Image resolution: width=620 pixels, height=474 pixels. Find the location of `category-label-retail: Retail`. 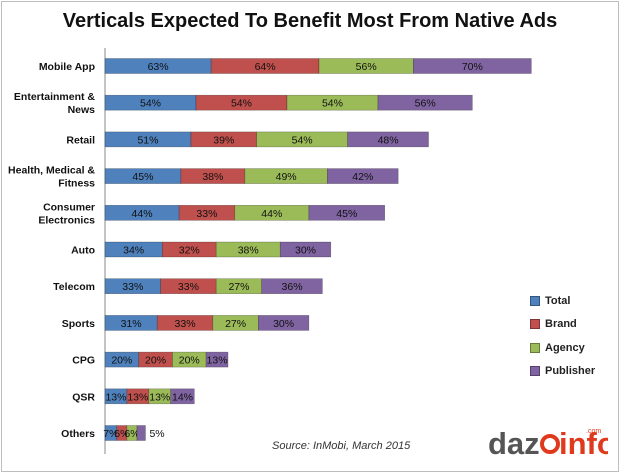

category-label-retail: Retail is located at coordinates (80, 140).